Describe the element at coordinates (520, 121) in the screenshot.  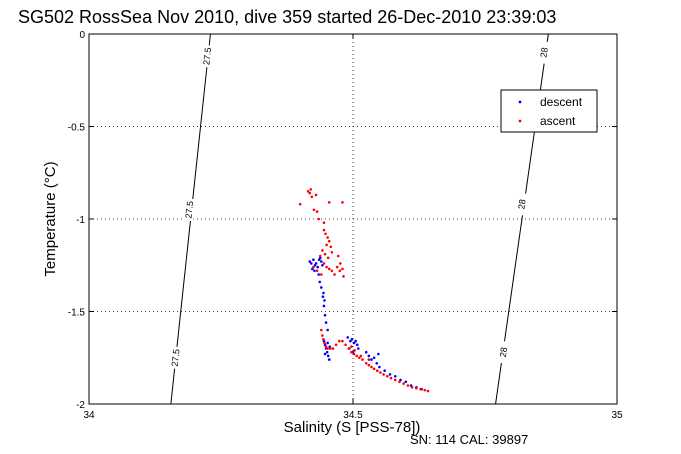
I see `legend-marker-ascent` at that location.